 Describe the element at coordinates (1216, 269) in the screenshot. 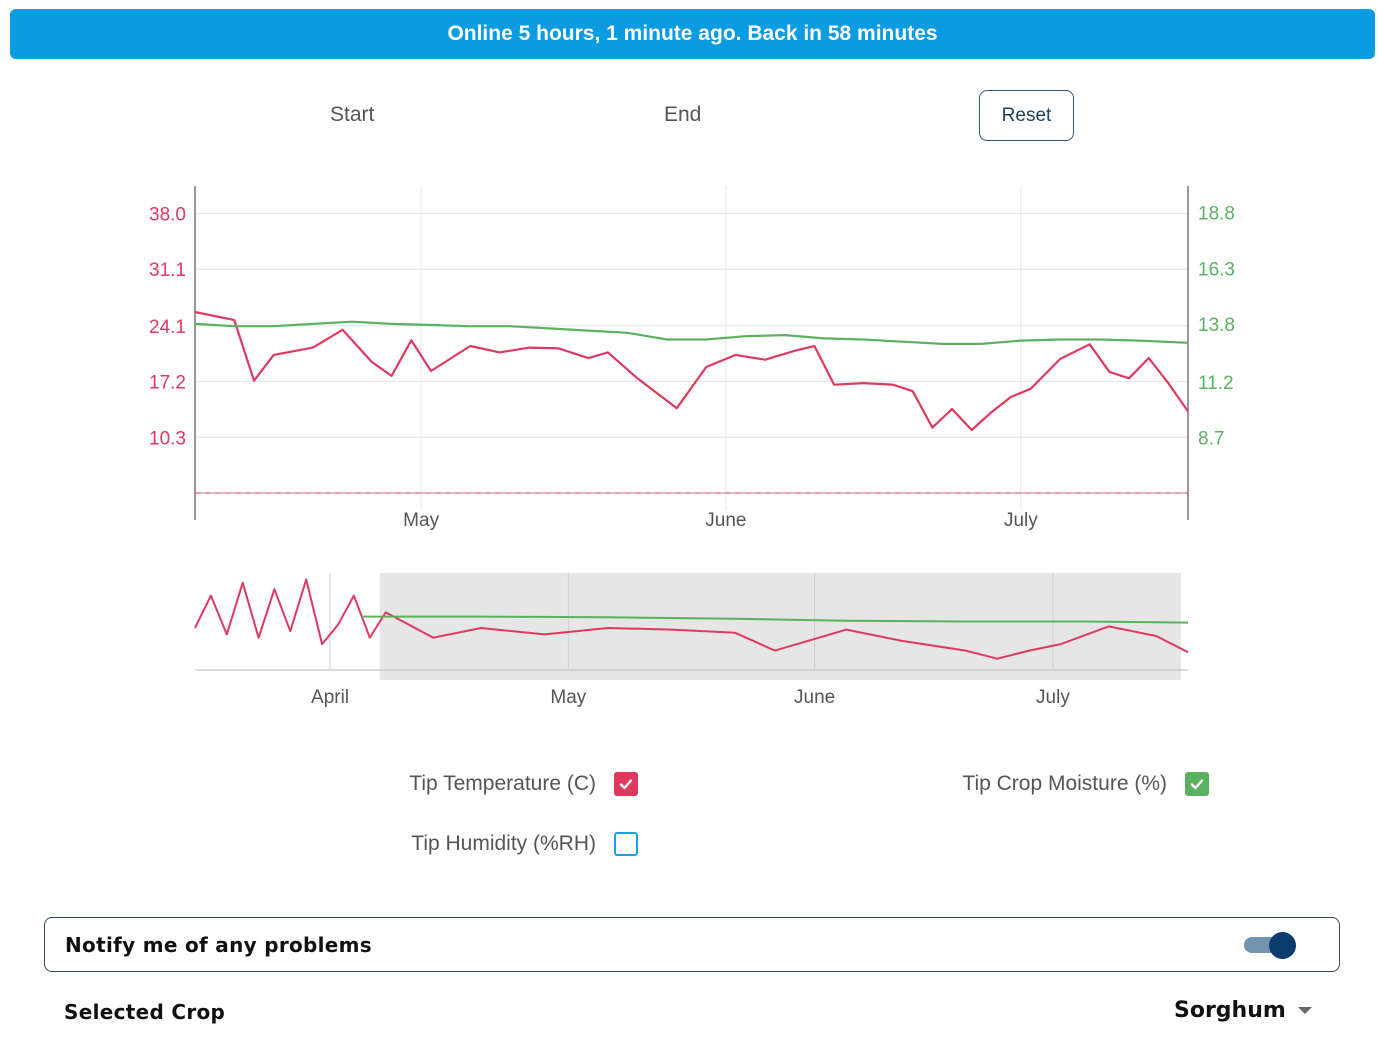

I see `y-right-tick-label: 16.3` at that location.